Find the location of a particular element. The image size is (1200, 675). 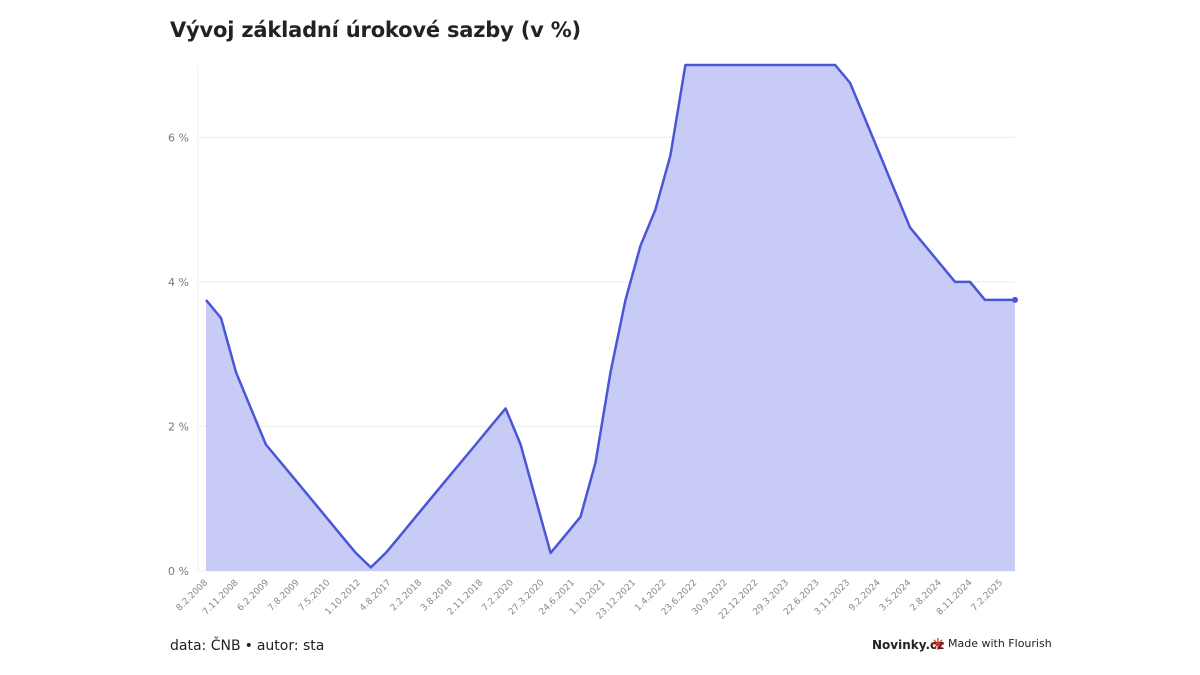

x-tick-label: 4.8.2017 is located at coordinates (375, 595).